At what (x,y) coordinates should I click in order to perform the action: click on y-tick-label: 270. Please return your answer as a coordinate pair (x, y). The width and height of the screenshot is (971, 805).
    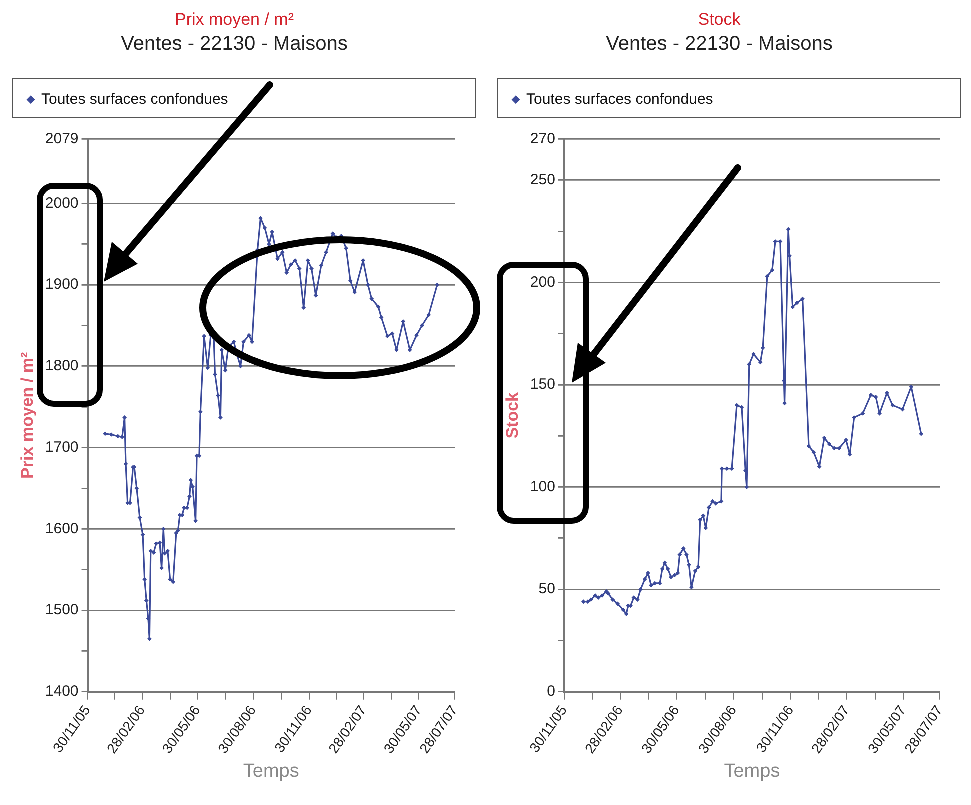
    Looking at the image, I should click on (543, 139).